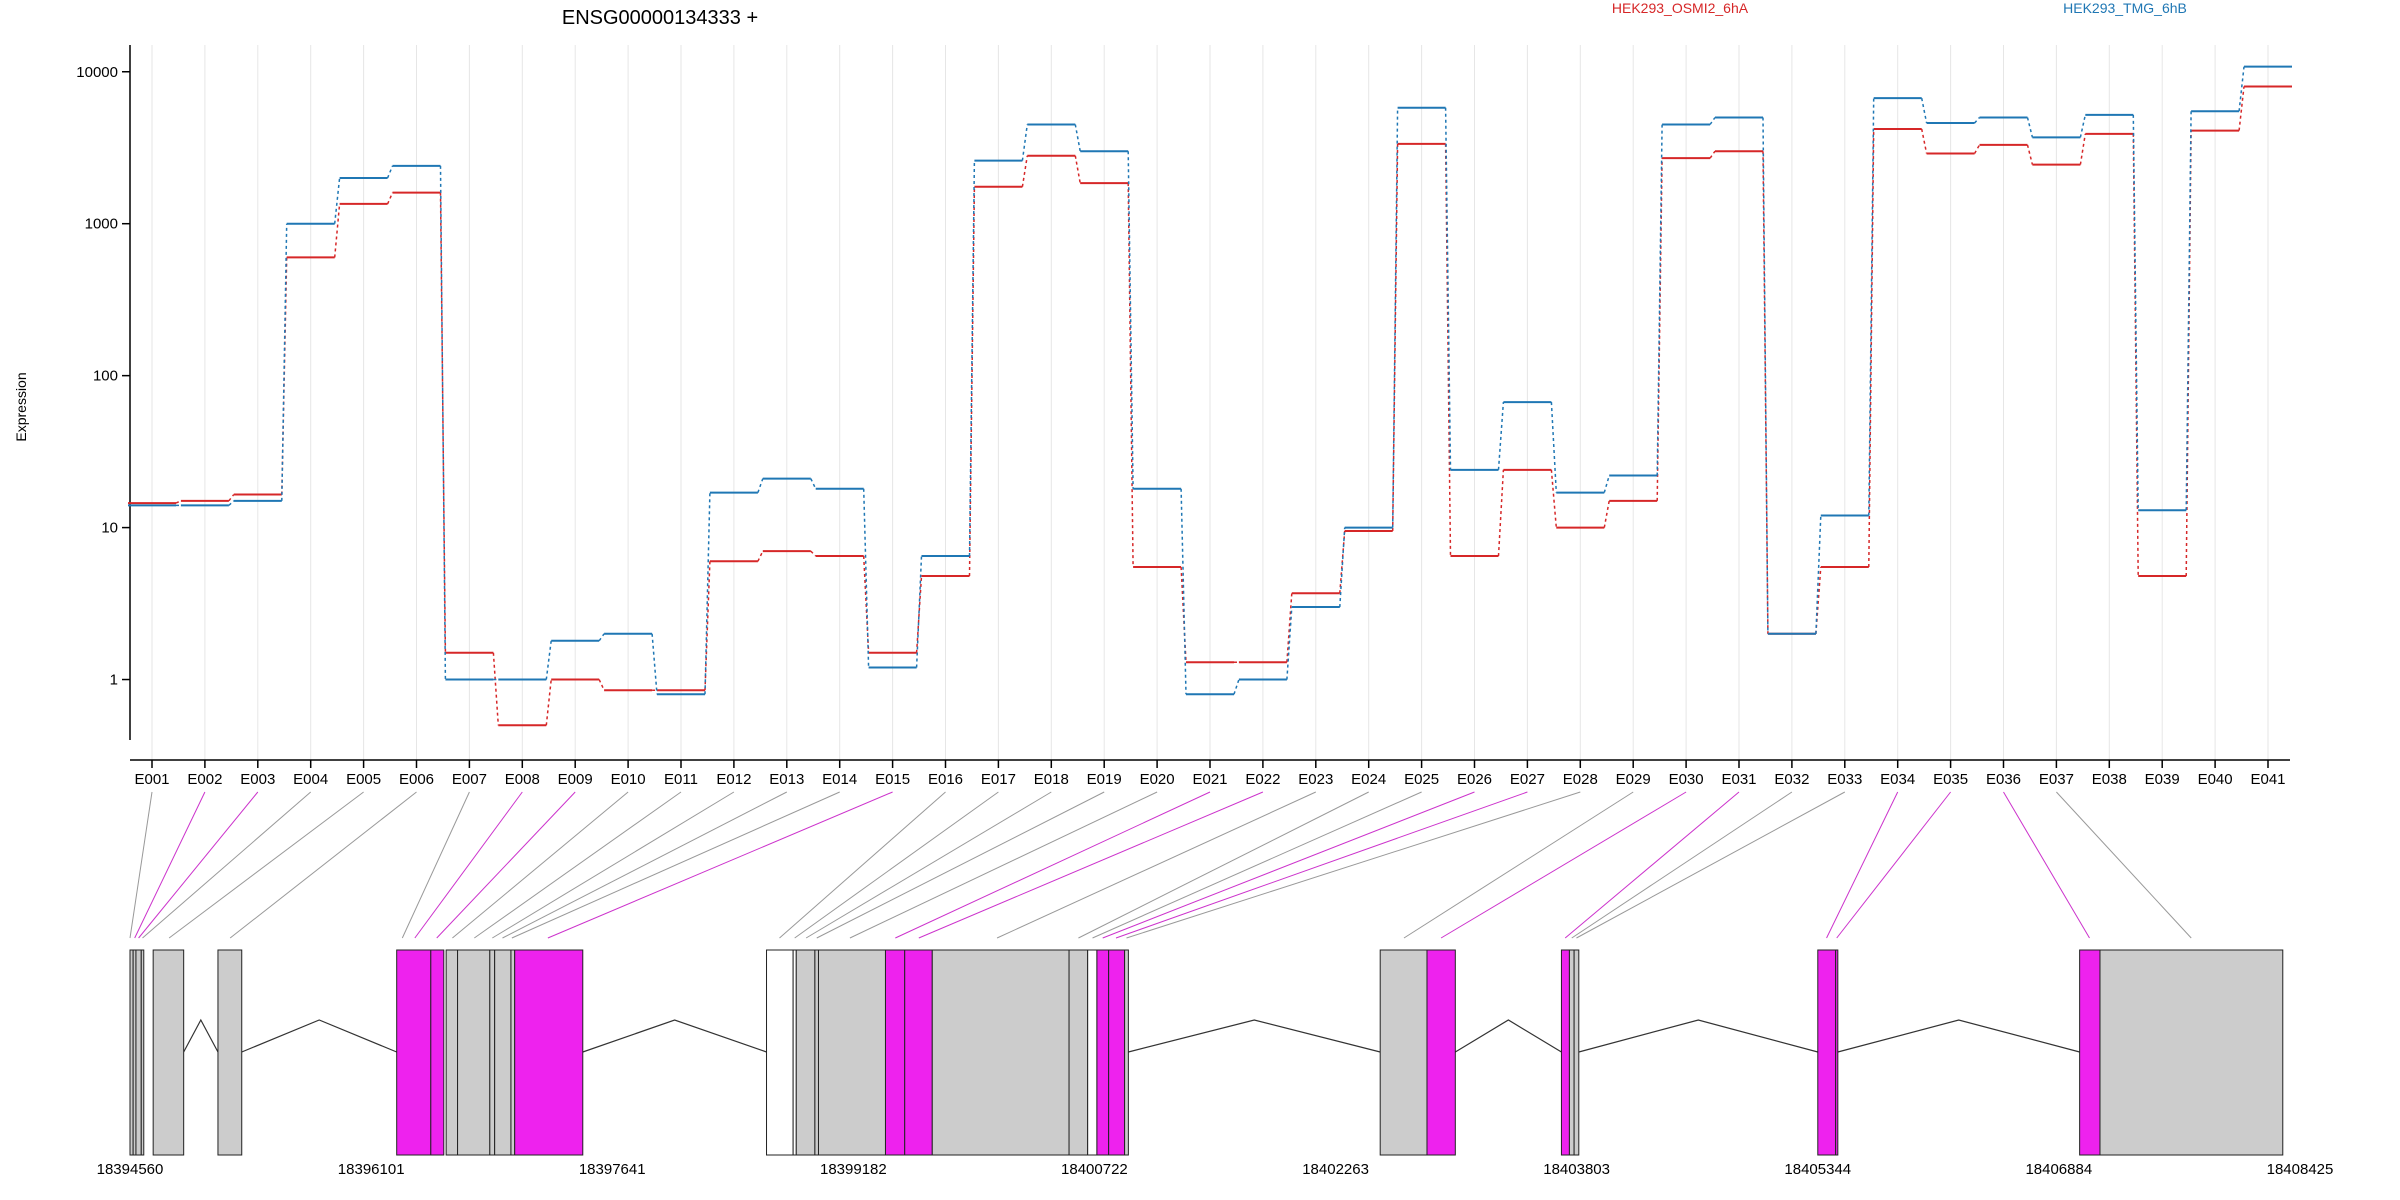 Image resolution: width=2400 pixels, height=1200 pixels. I want to click on x-tick-label: E037, so click(2056, 779).